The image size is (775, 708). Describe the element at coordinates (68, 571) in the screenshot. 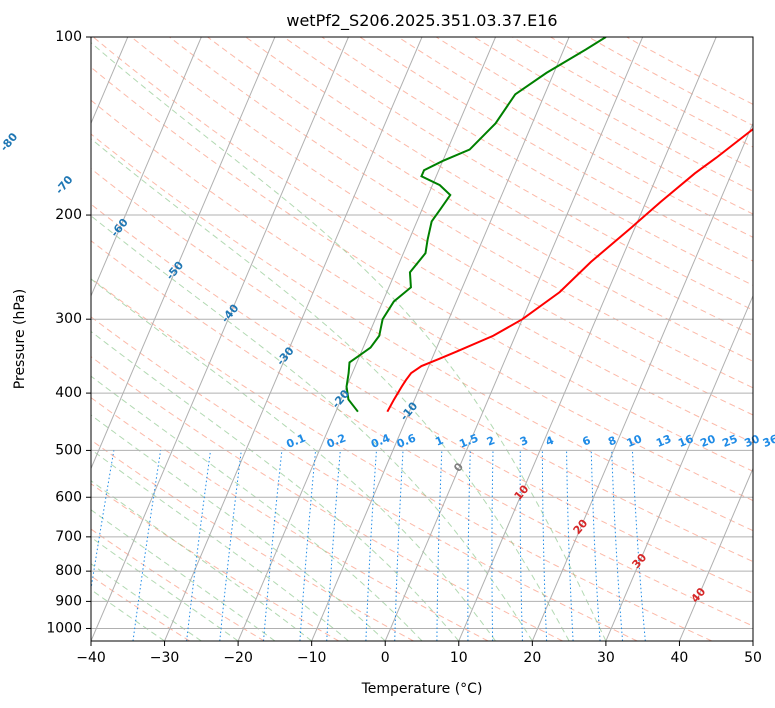

I see `y-tick-label: 800` at that location.